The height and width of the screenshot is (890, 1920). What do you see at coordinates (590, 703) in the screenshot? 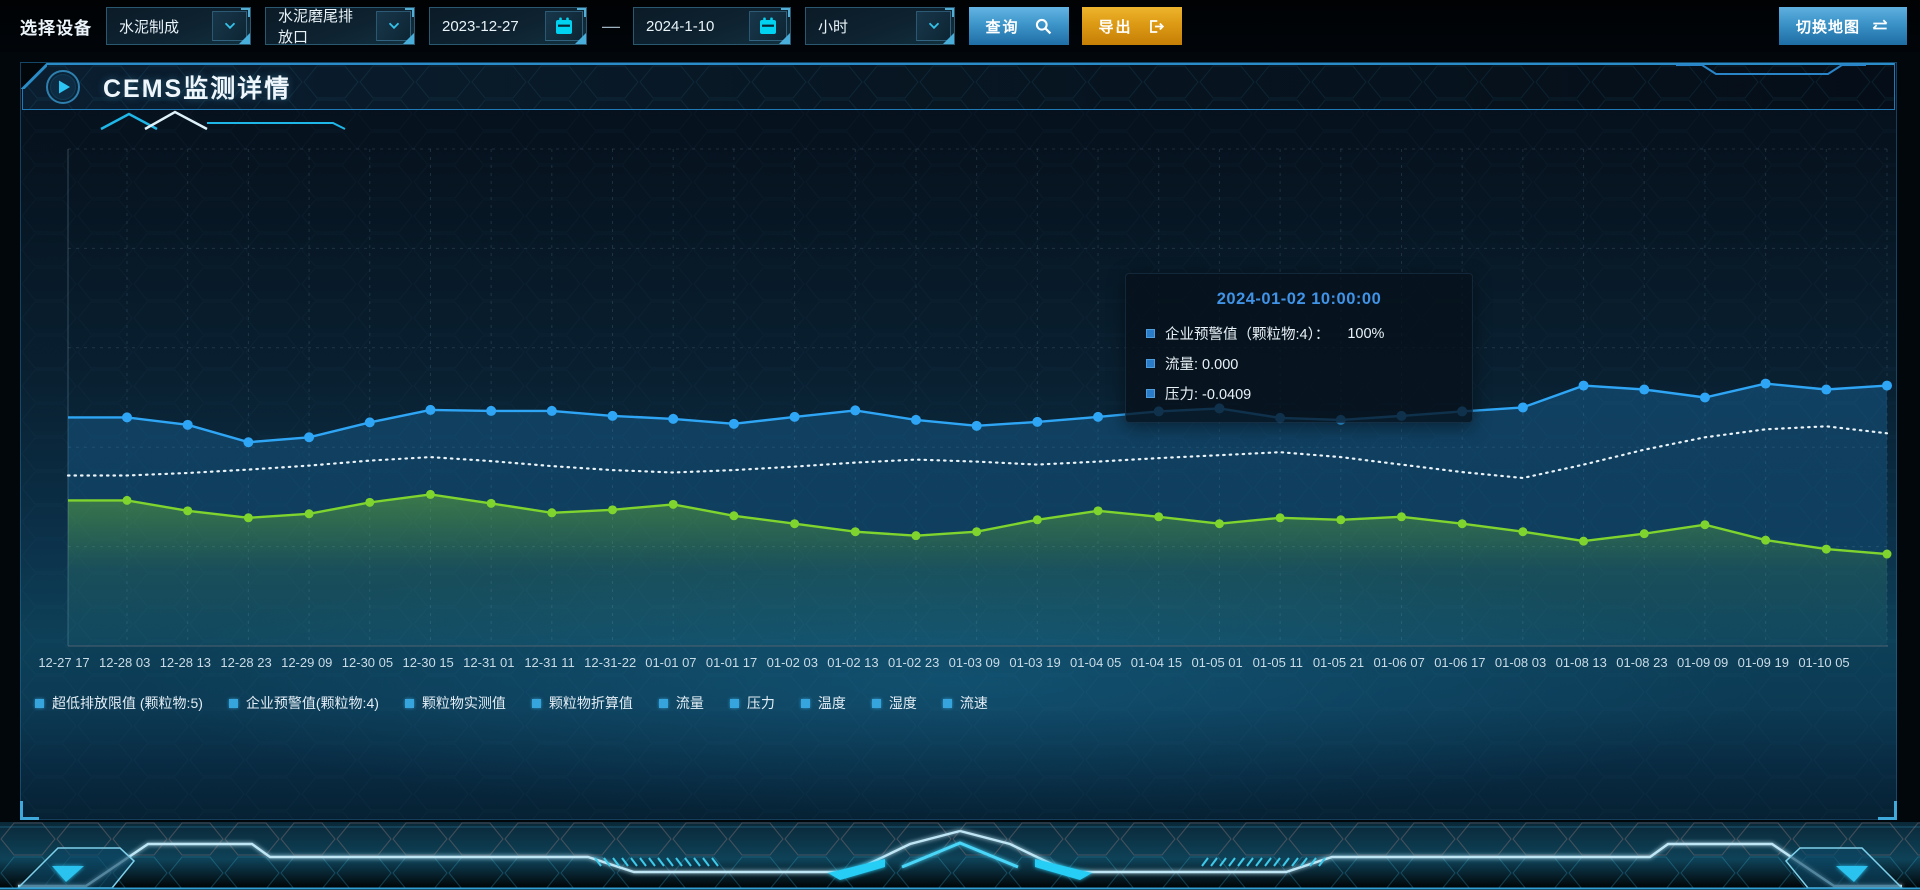
I see `legend-label: 颗粒物折算值` at bounding box center [590, 703].